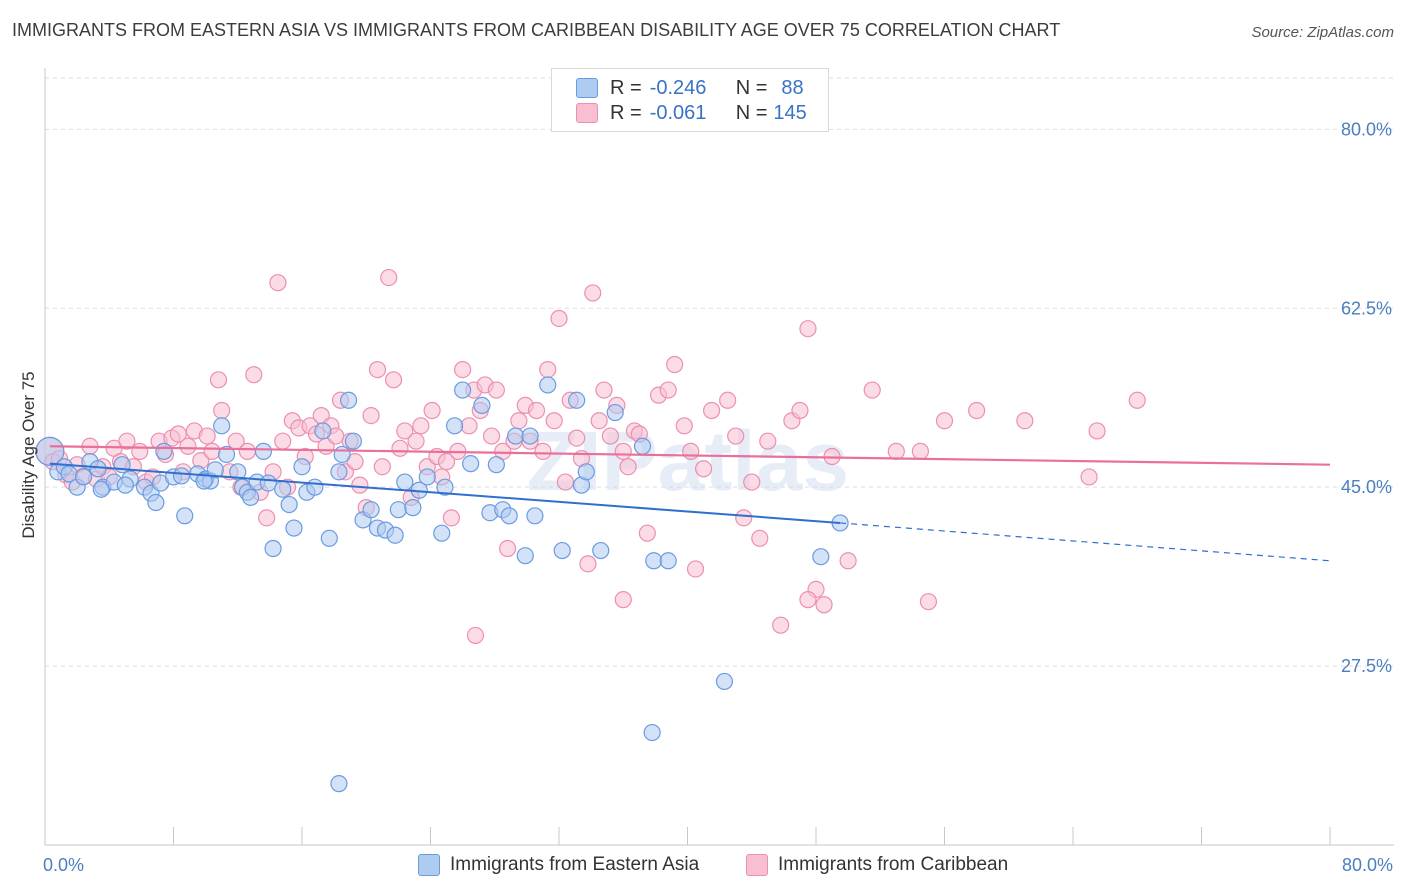  What do you see at coordinates (790, 112) in the screenshot?
I see `legend-n-value: 145` at bounding box center [790, 112].